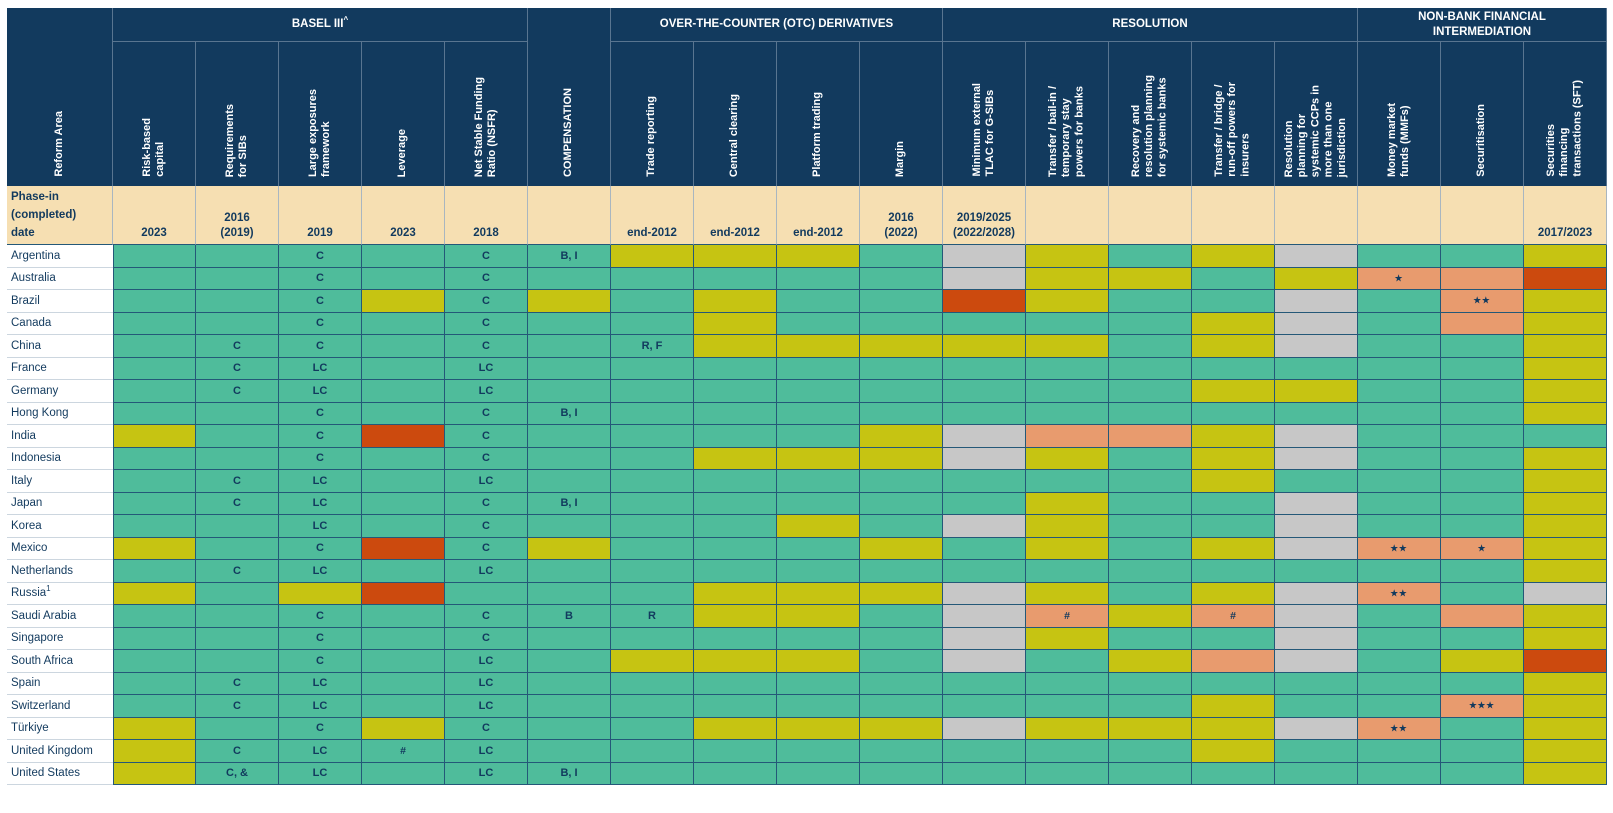 This screenshot has height=813, width=1613. I want to click on country-name: Italy, so click(22, 480).